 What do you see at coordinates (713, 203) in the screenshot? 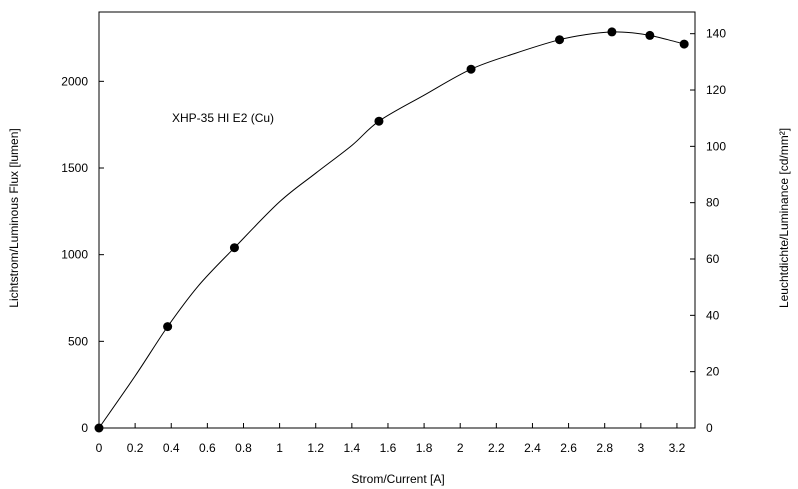
I see `y2-tick-label: 80` at bounding box center [713, 203].